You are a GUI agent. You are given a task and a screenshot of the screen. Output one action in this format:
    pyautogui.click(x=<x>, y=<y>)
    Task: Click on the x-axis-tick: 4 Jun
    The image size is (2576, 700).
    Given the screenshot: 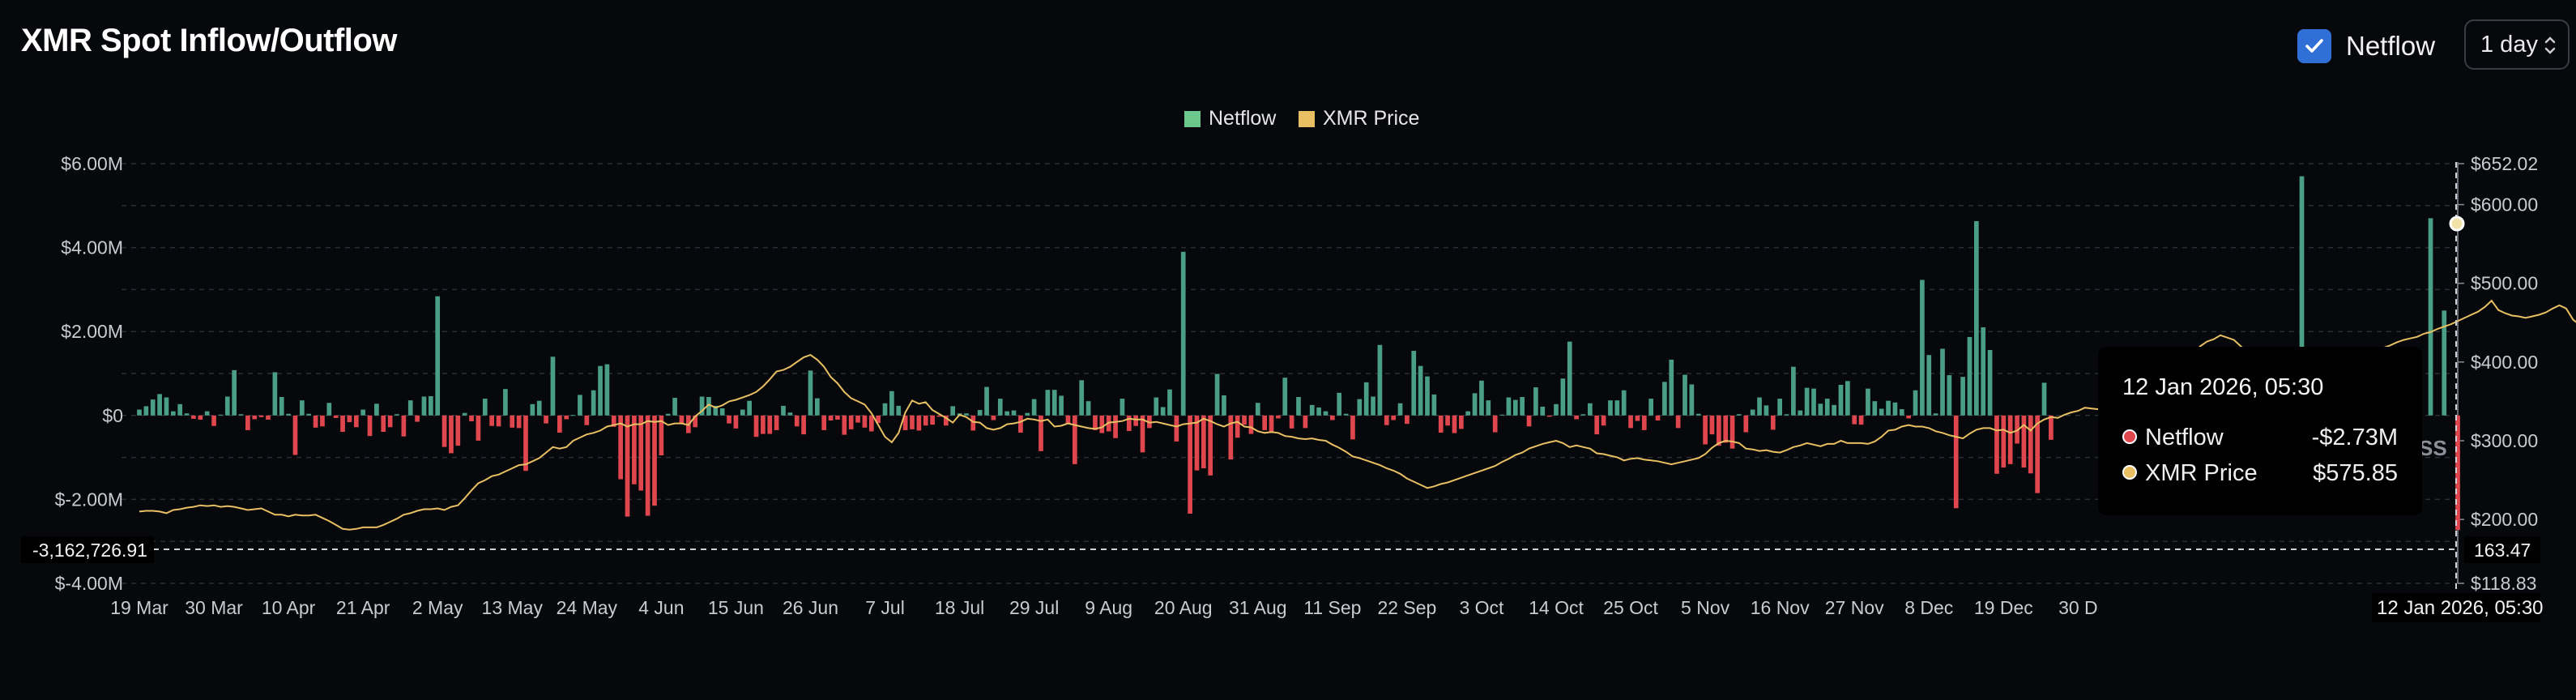 What is the action you would take?
    pyautogui.click(x=661, y=607)
    